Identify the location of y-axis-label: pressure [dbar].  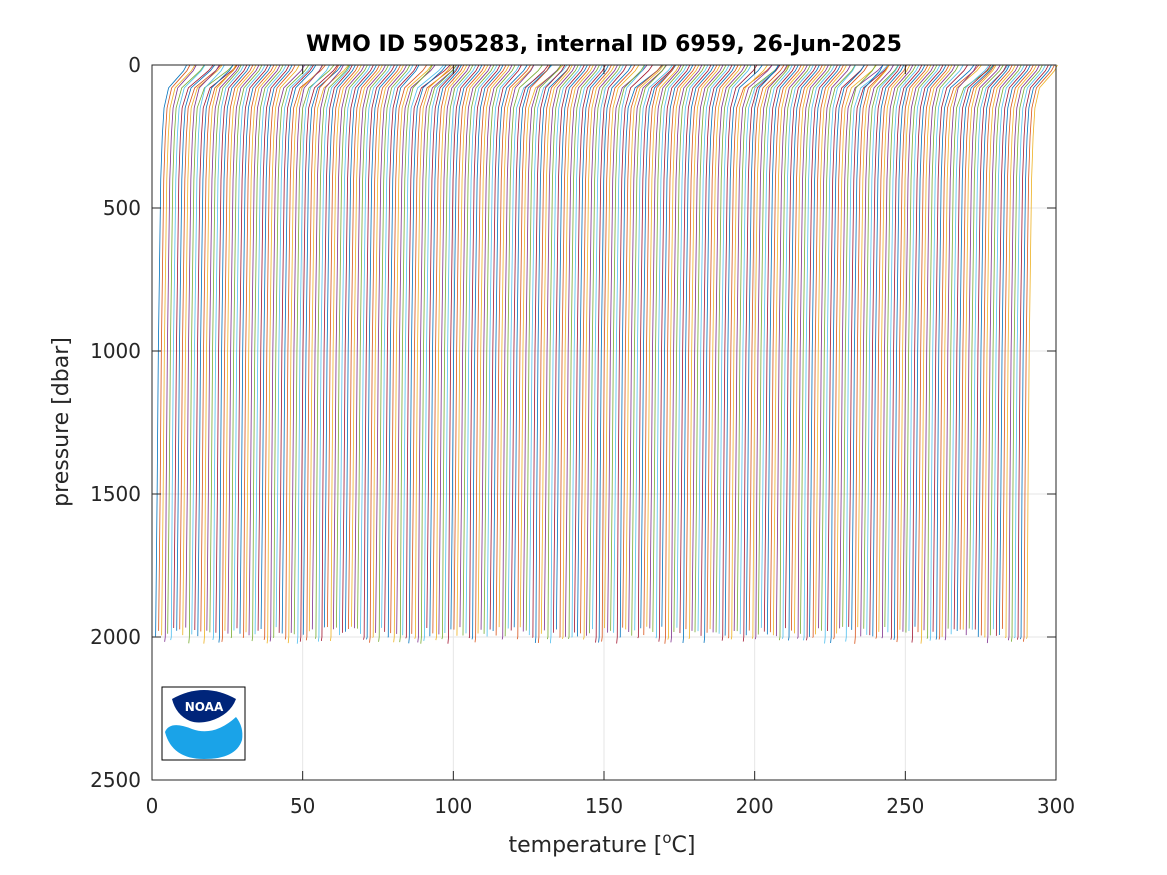
(61, 422).